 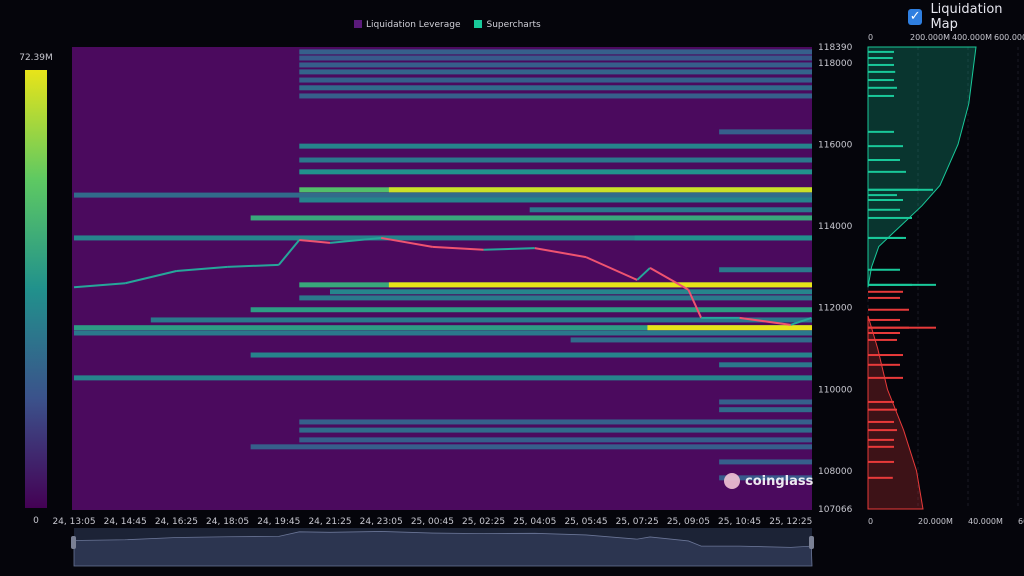 What do you see at coordinates (73, 522) in the screenshot?
I see `x-tick-label: 24, 13:05` at bounding box center [73, 522].